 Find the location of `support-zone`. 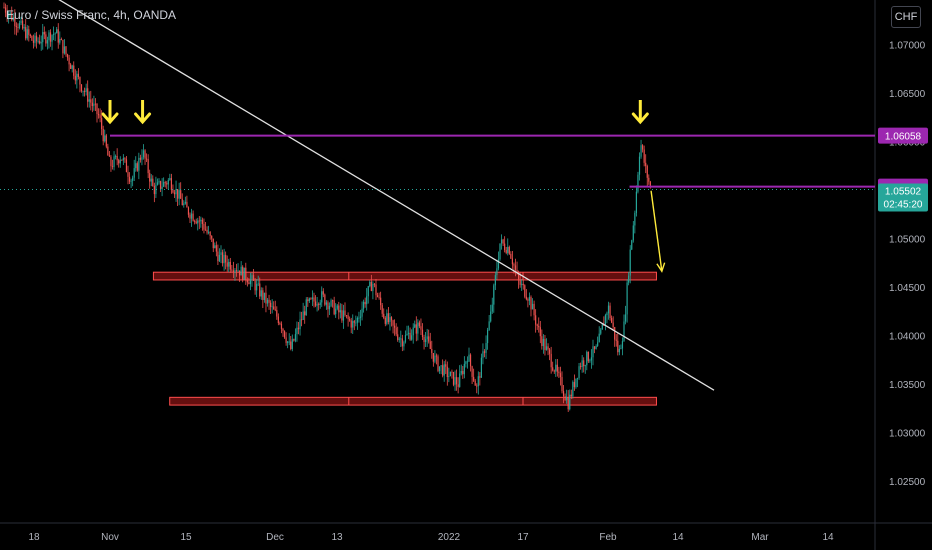

support-zone is located at coordinates (413, 401).